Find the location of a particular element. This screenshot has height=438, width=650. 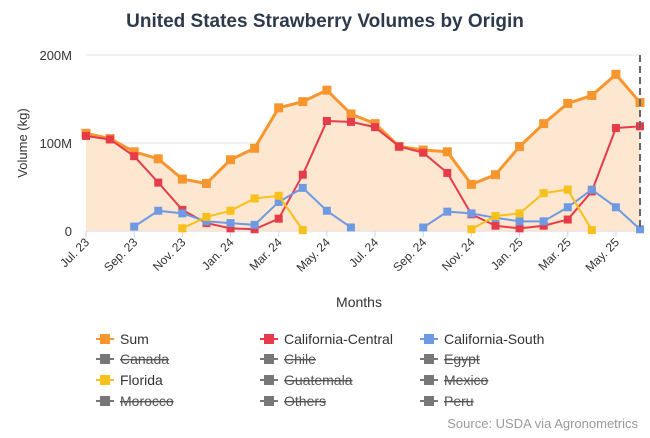

x-tick-label: Mar. 24 is located at coordinates (266, 254).